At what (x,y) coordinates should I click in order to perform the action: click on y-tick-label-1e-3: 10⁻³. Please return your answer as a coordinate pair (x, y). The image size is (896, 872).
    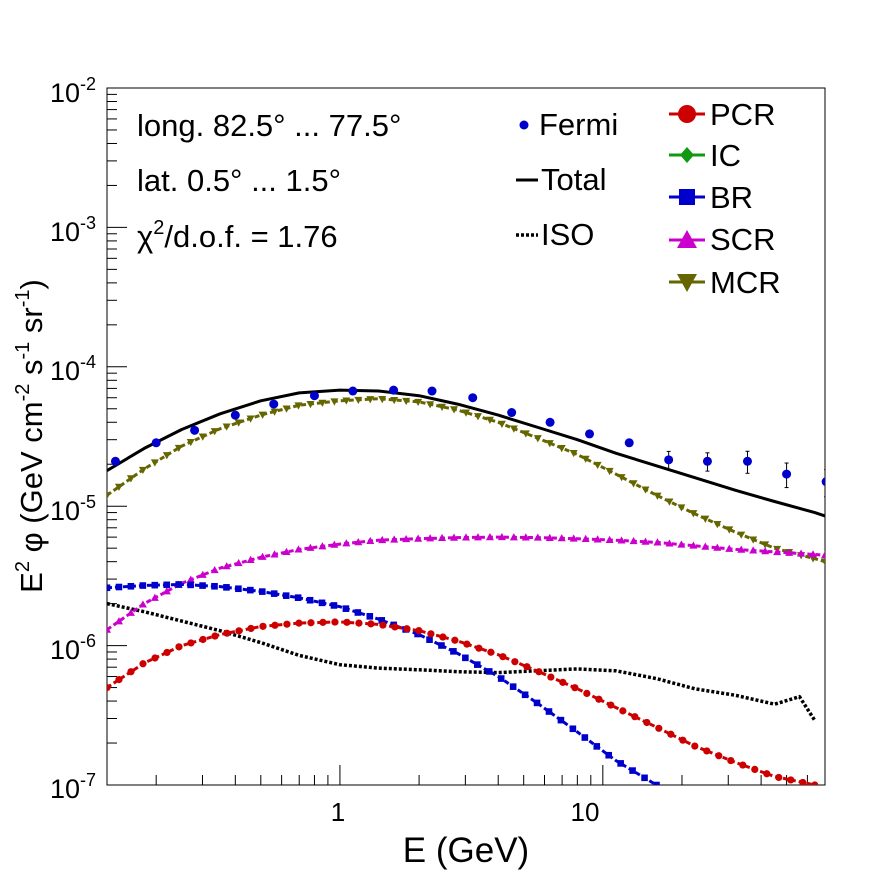
    Looking at the image, I should click on (73, 230).